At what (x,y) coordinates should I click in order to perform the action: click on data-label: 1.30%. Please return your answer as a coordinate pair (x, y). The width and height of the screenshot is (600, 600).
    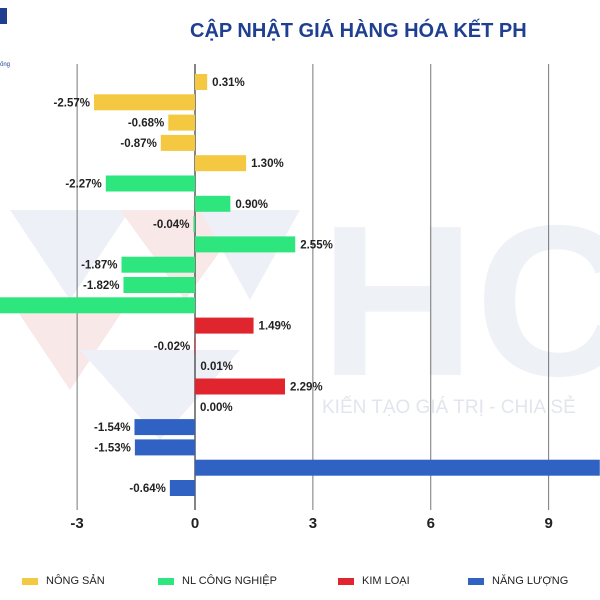
    Looking at the image, I should click on (267, 164).